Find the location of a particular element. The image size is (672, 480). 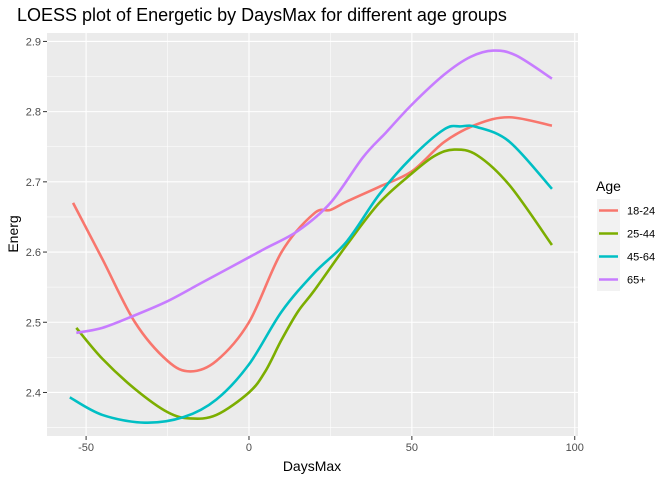

y-tick-label: 2.4 is located at coordinates (33, 393).